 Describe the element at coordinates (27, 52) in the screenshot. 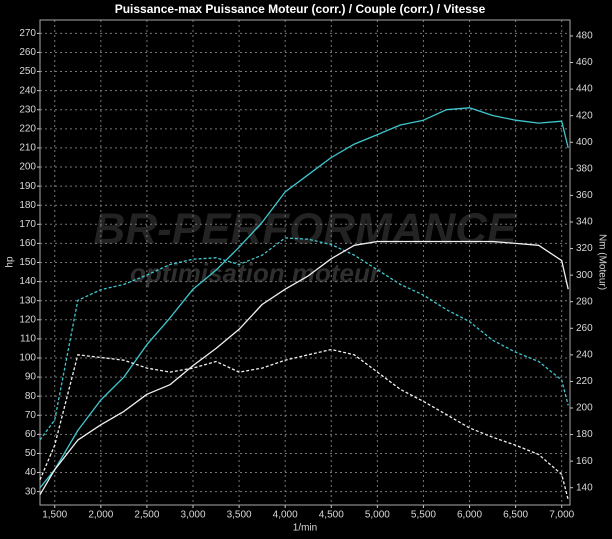

I see `y-tick-label: 260` at that location.